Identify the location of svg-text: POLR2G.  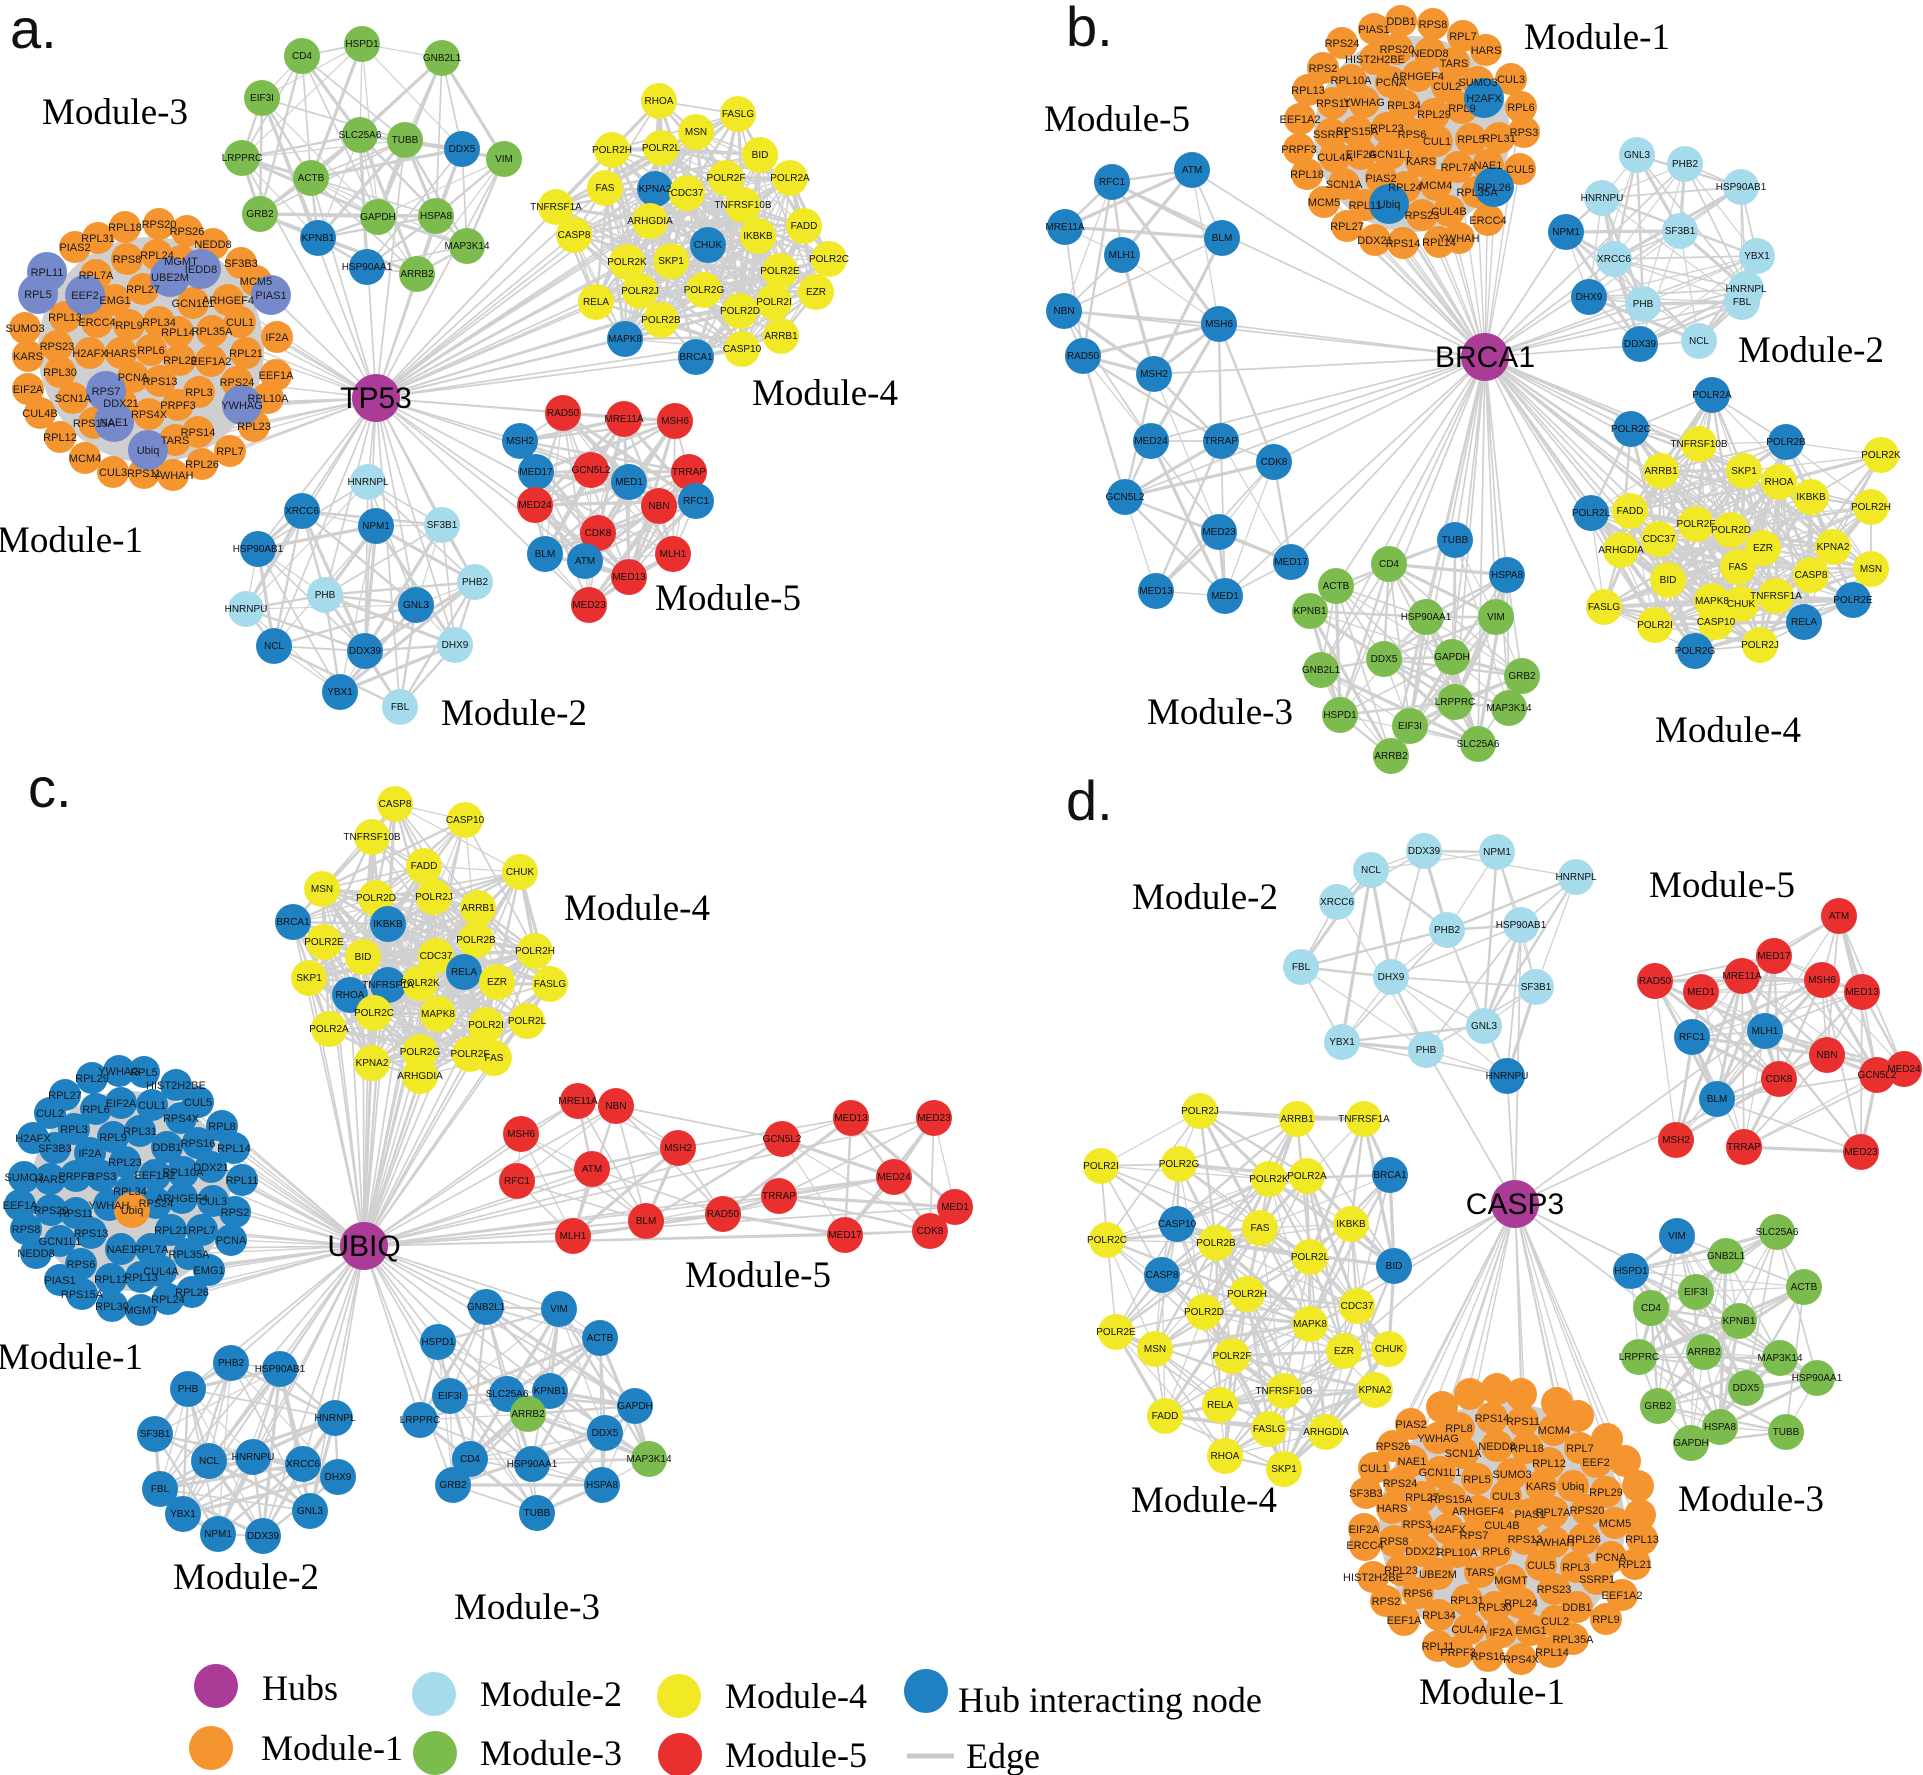
(1695, 651).